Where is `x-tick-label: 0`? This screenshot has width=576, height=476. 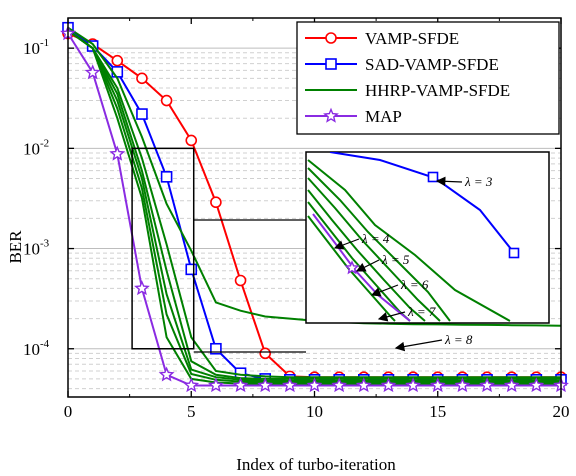
x-tick-label: 0 is located at coordinates (68, 411).